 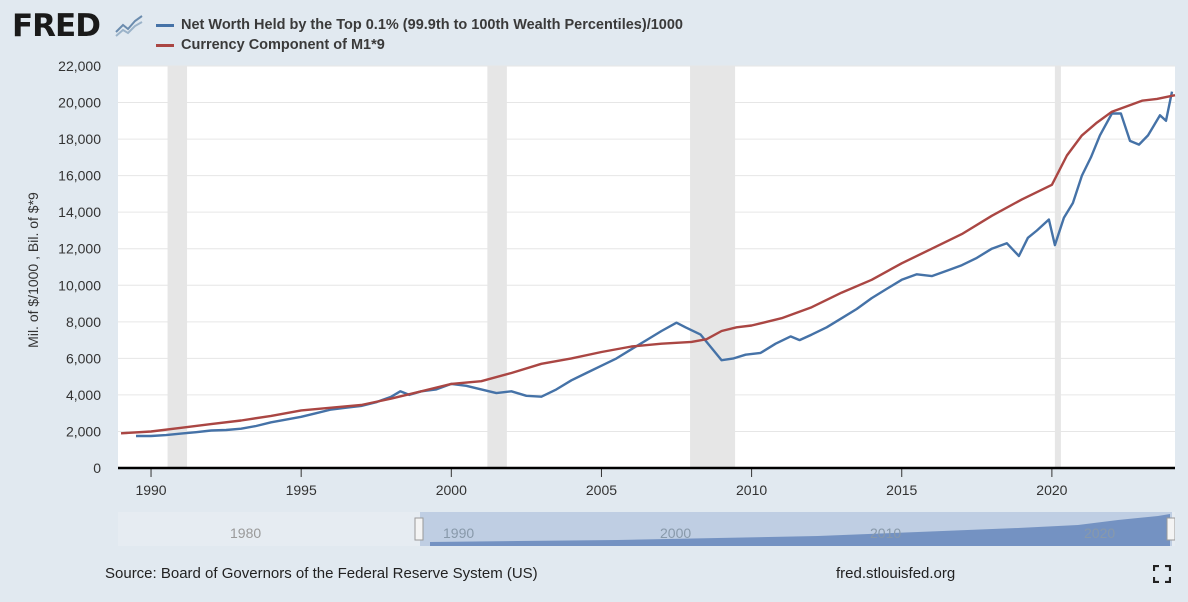 What do you see at coordinates (83, 431) in the screenshot?
I see `y-tick-label: 2,000` at bounding box center [83, 431].